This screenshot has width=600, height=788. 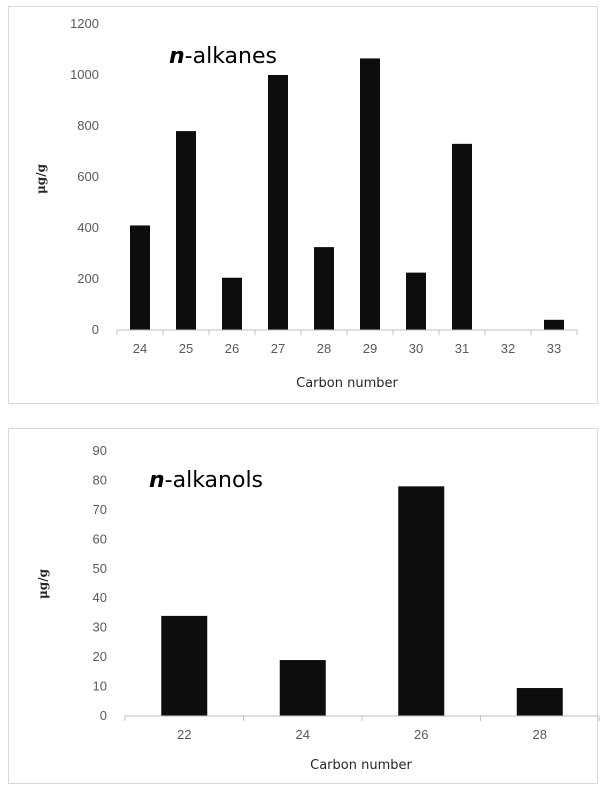 What do you see at coordinates (278, 348) in the screenshot?
I see `alkanes-x-tick-label: 27` at bounding box center [278, 348].